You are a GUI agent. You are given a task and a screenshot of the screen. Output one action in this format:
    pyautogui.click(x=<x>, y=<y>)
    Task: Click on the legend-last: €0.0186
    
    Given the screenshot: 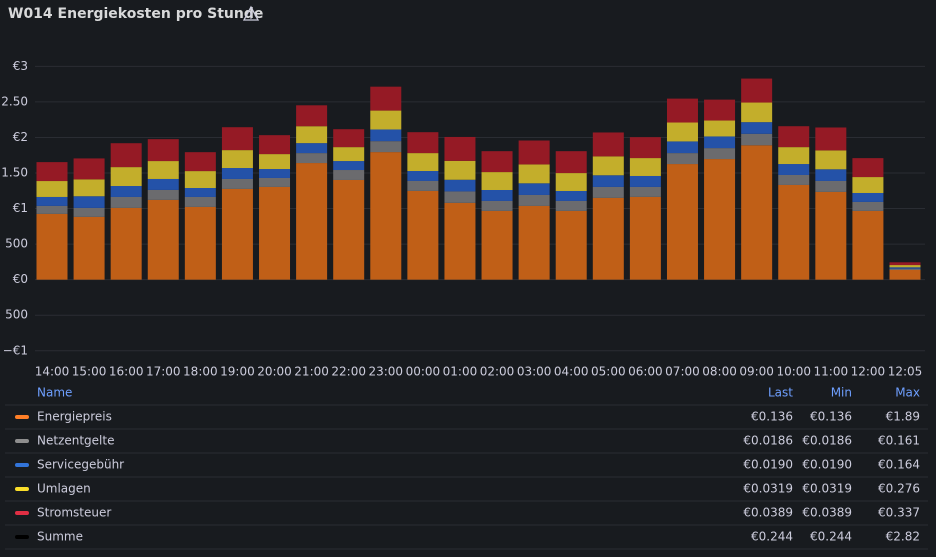 What is the action you would take?
    pyautogui.click(x=768, y=441)
    